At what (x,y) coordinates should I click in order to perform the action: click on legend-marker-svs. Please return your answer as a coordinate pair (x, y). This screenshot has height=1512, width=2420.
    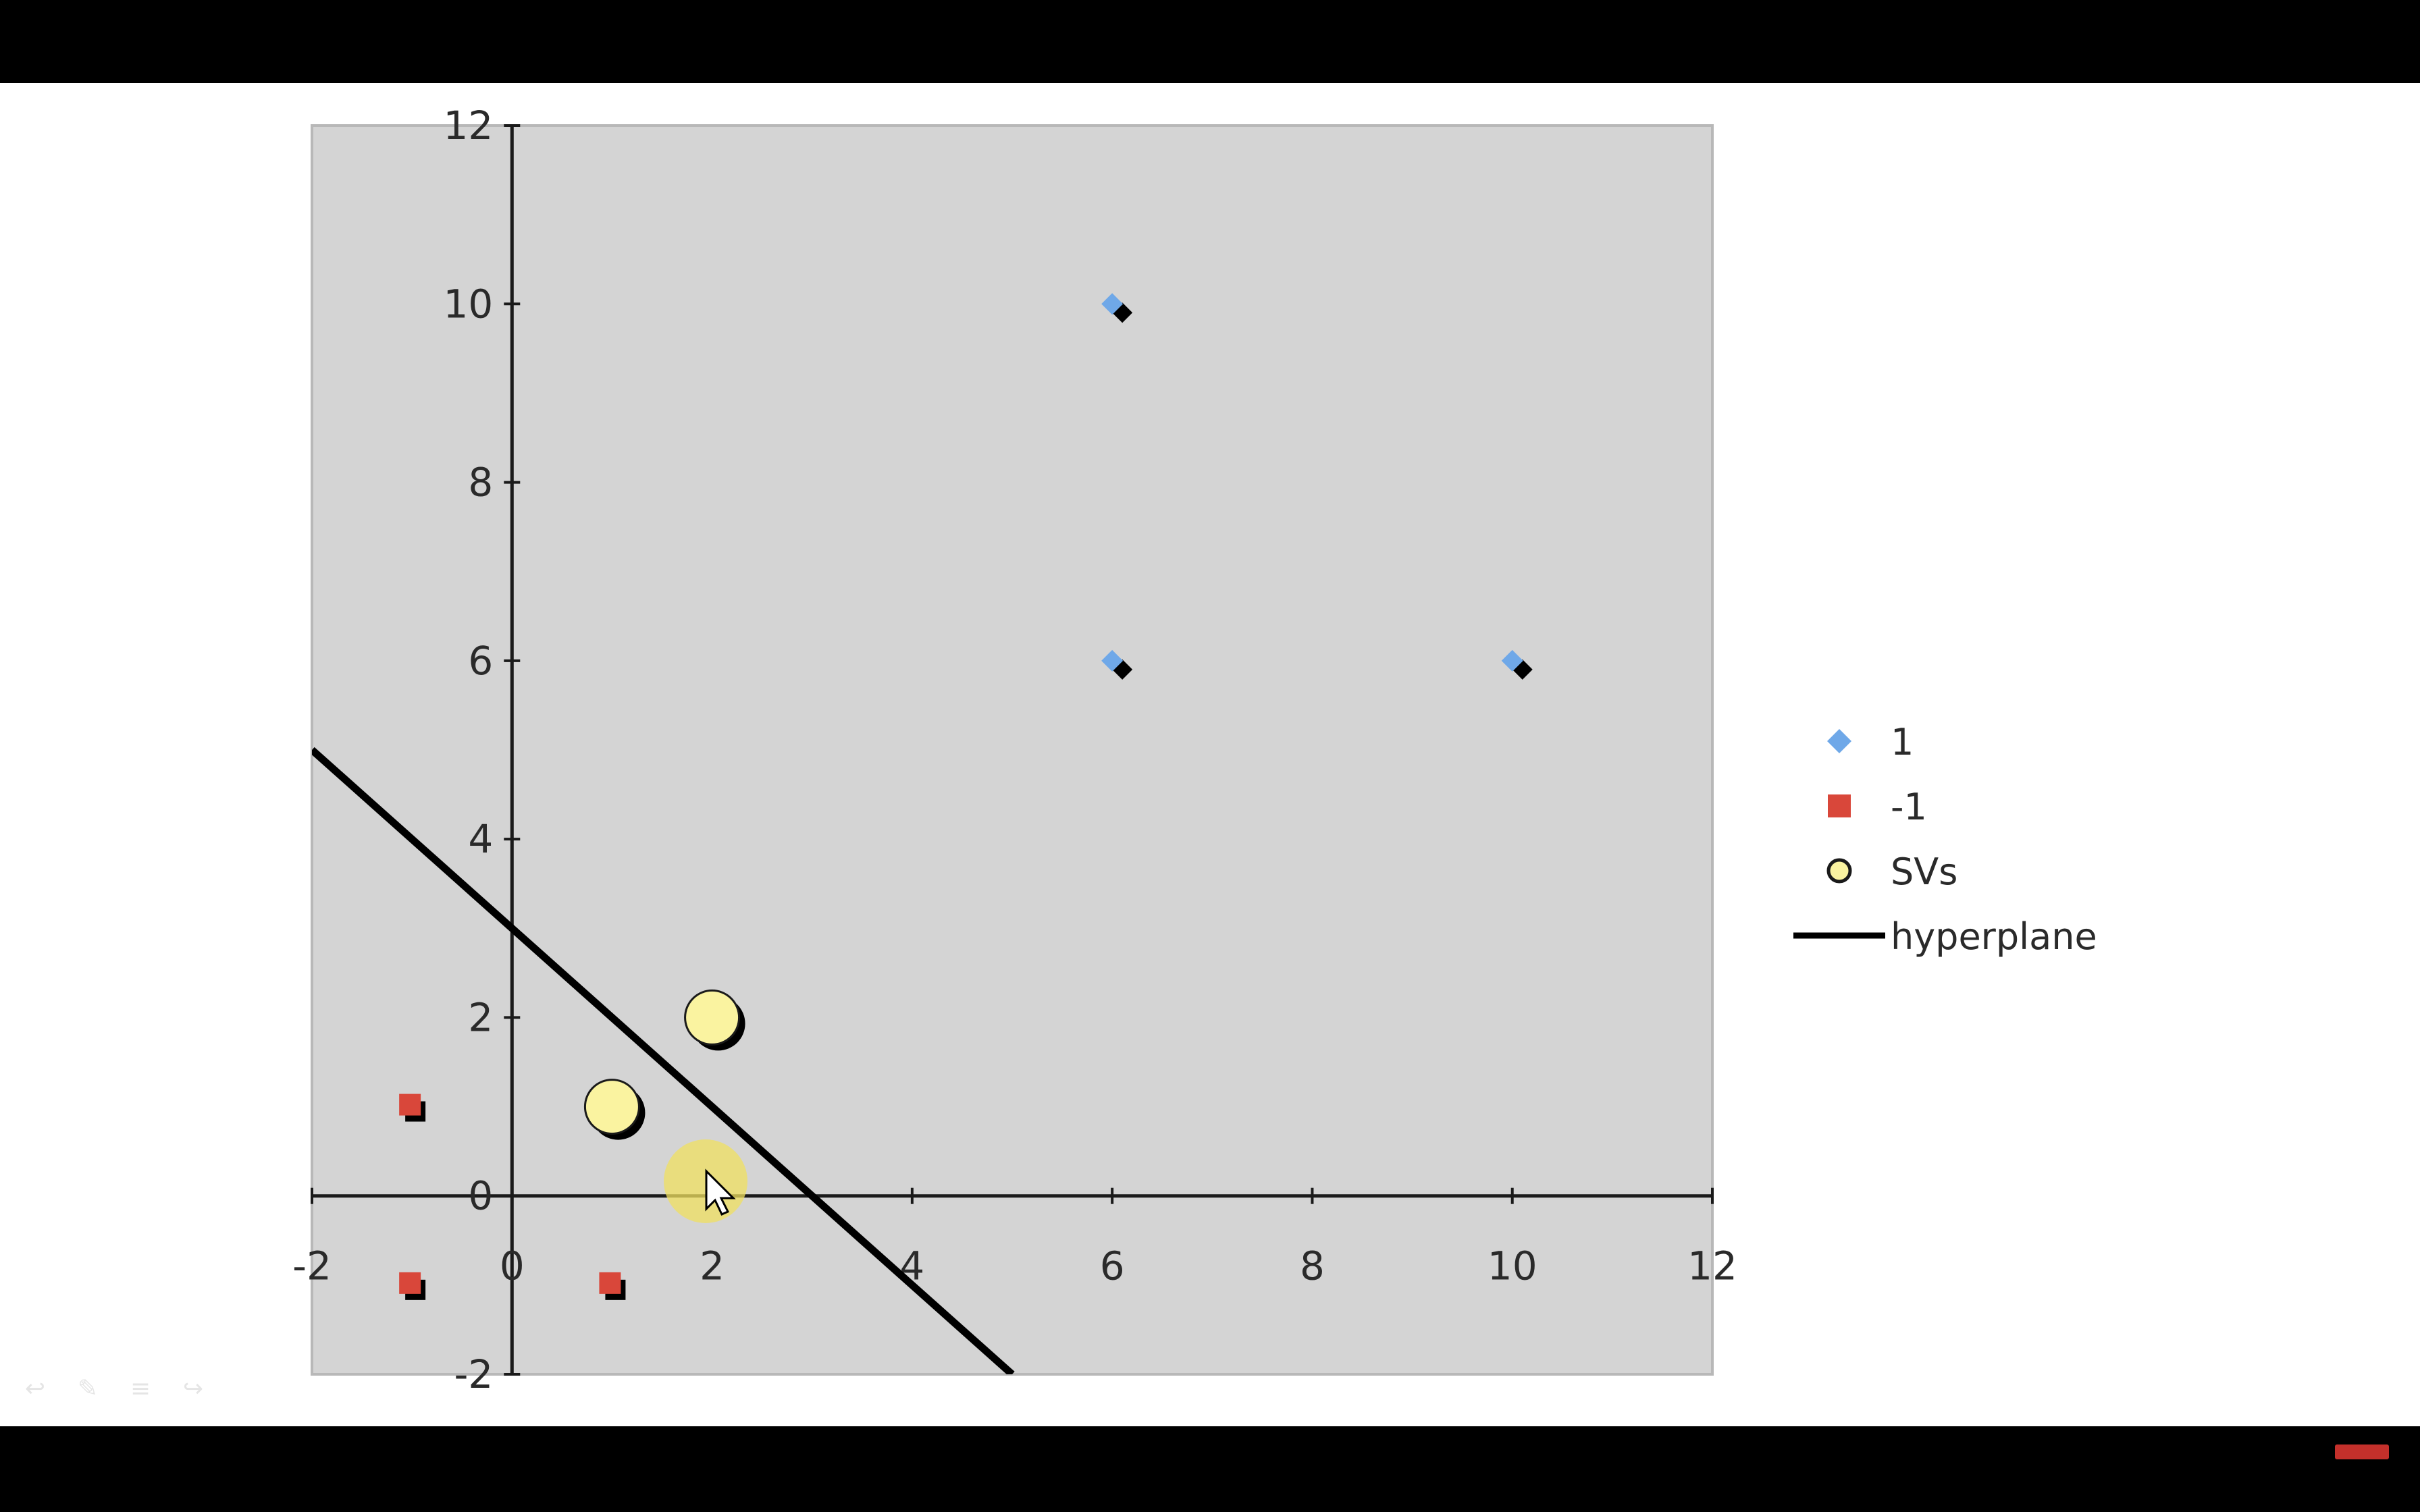
    Looking at the image, I should click on (1839, 871).